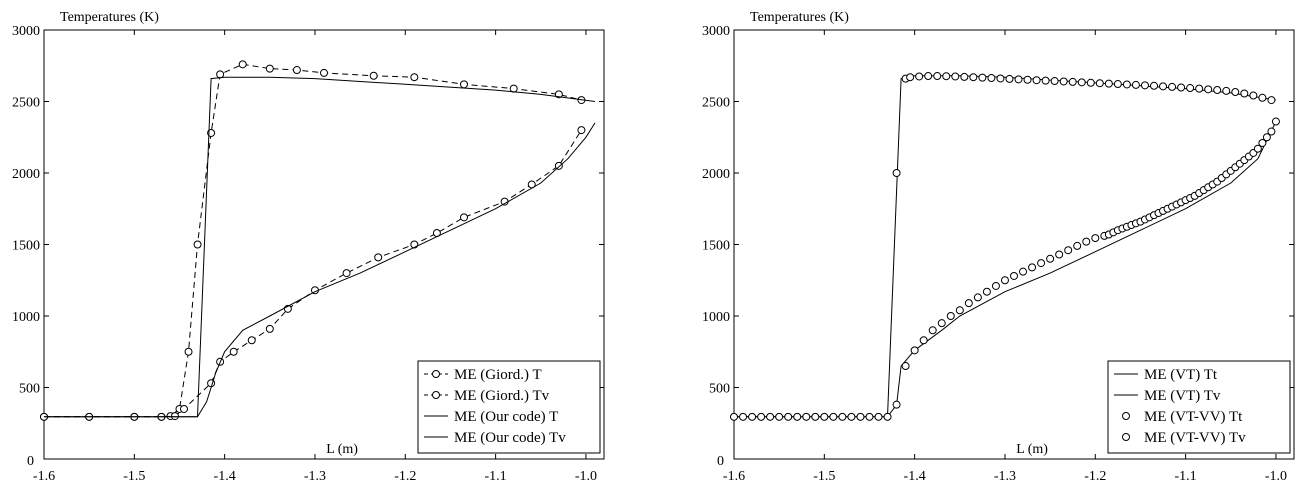 The height and width of the screenshot is (486, 1303). Describe the element at coordinates (1193, 417) in the screenshot. I see `legend-label: ME (VT-VV) Tt` at that location.